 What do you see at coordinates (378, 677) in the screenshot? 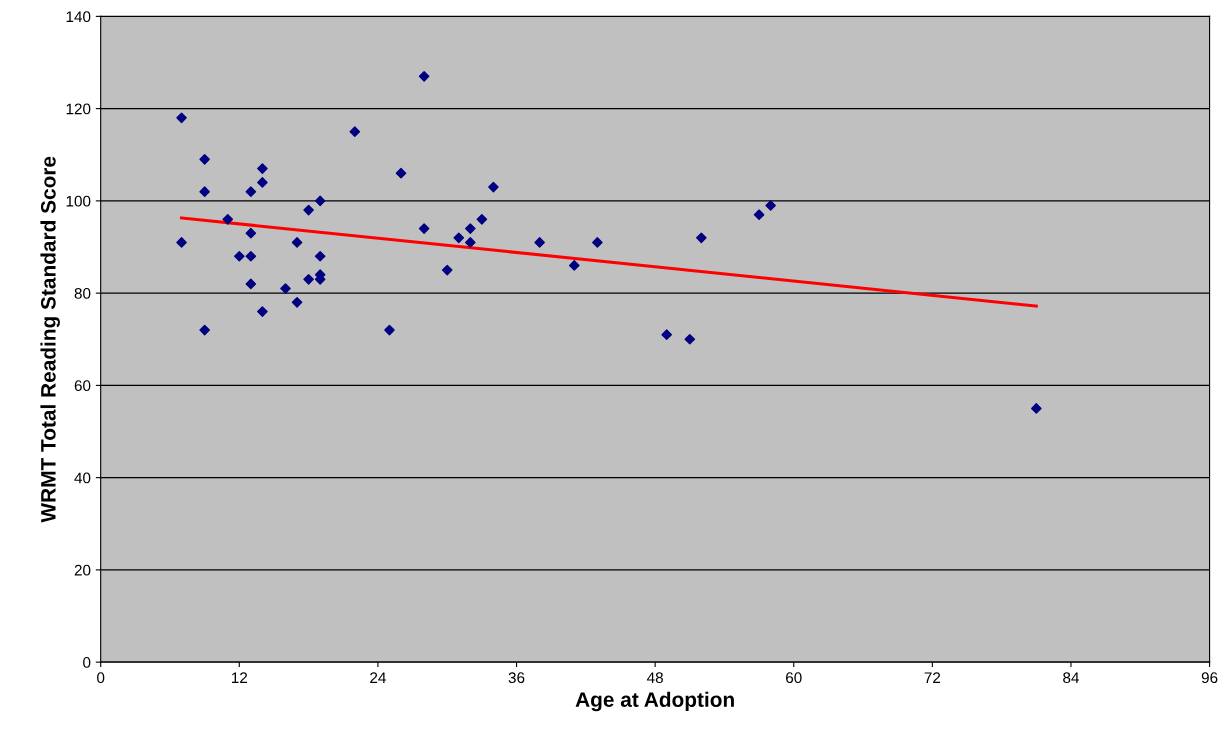
I see `x-tick-label: 24` at bounding box center [378, 677].